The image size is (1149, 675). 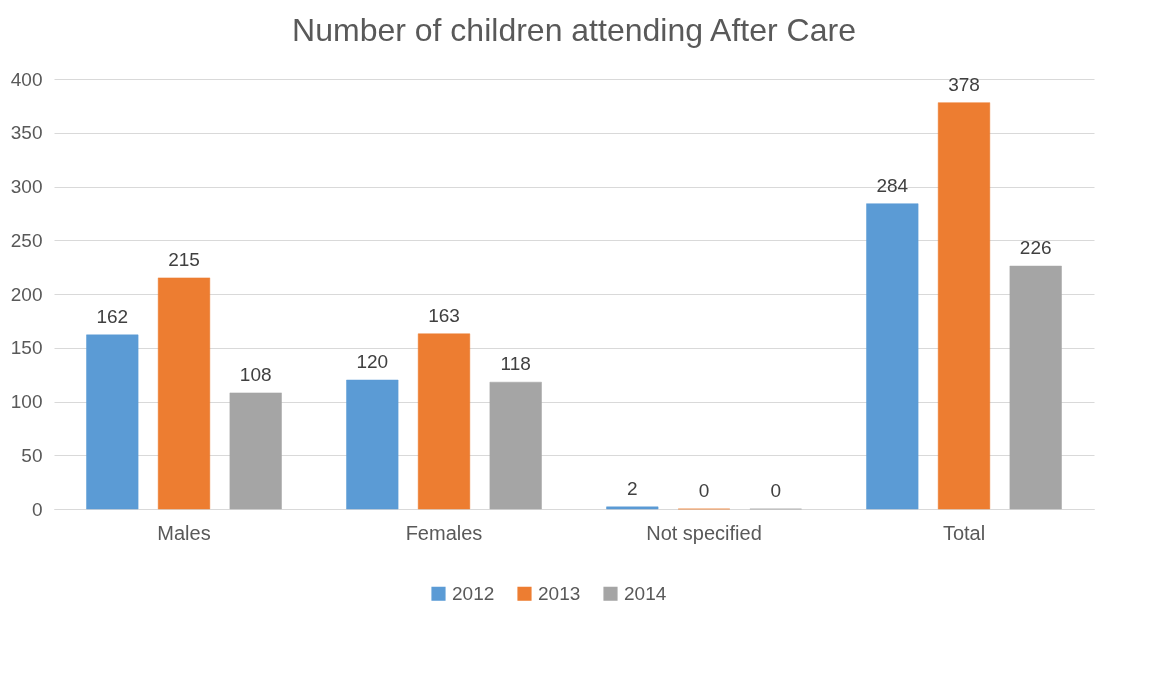 What do you see at coordinates (26, 240) in the screenshot?
I see `y-tick-label: 250` at bounding box center [26, 240].